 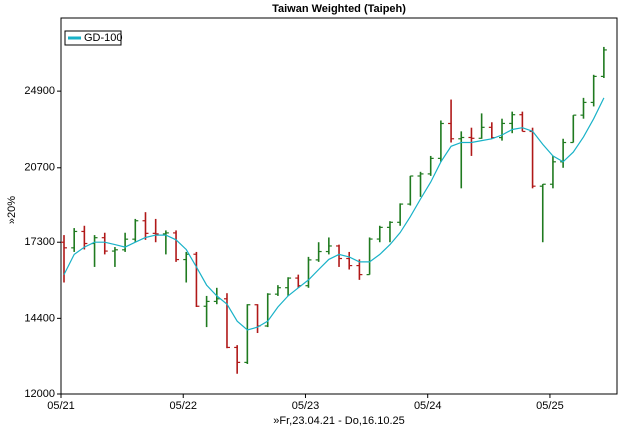 What do you see at coordinates (183, 406) in the screenshot?
I see `x-tick-label: 05/22` at bounding box center [183, 406].